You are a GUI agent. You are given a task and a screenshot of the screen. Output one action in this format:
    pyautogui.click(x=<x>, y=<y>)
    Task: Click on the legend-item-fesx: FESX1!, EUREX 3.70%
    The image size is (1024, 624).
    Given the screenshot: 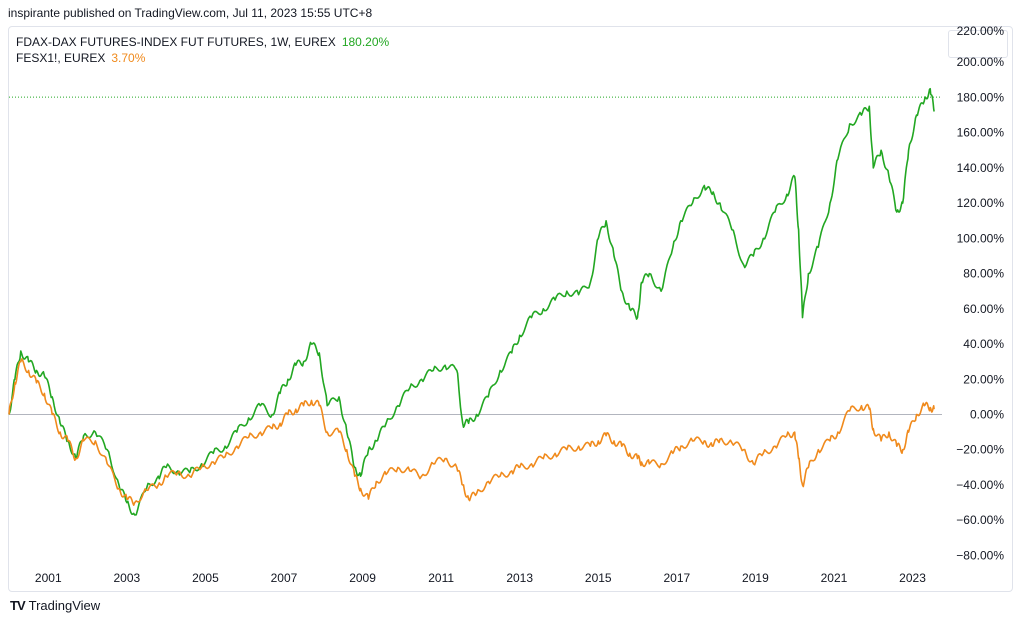 What is the action you would take?
    pyautogui.click(x=202, y=58)
    